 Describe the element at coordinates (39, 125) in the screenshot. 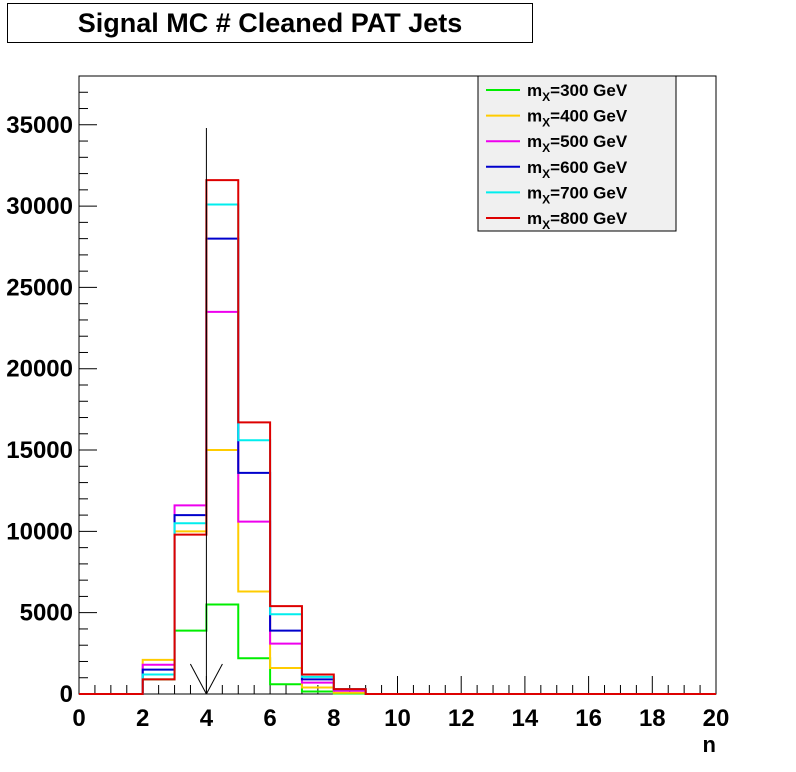

I see `y-tick-label: 35000` at that location.